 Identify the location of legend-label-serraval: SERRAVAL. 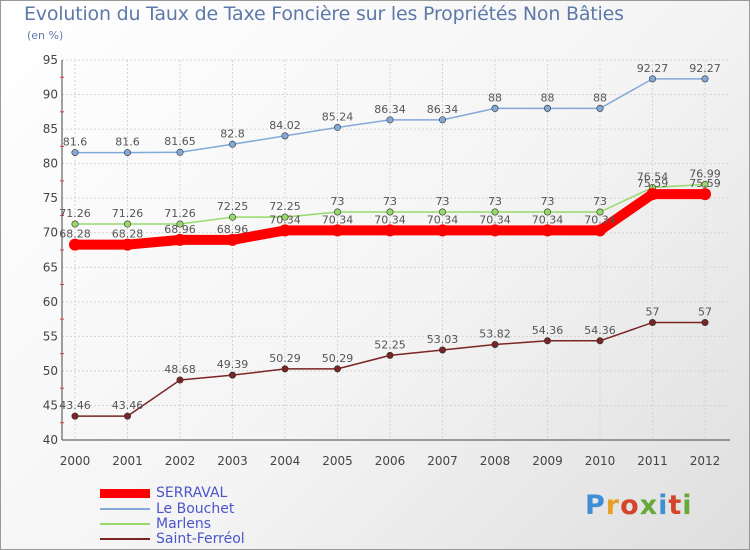
(192, 493).